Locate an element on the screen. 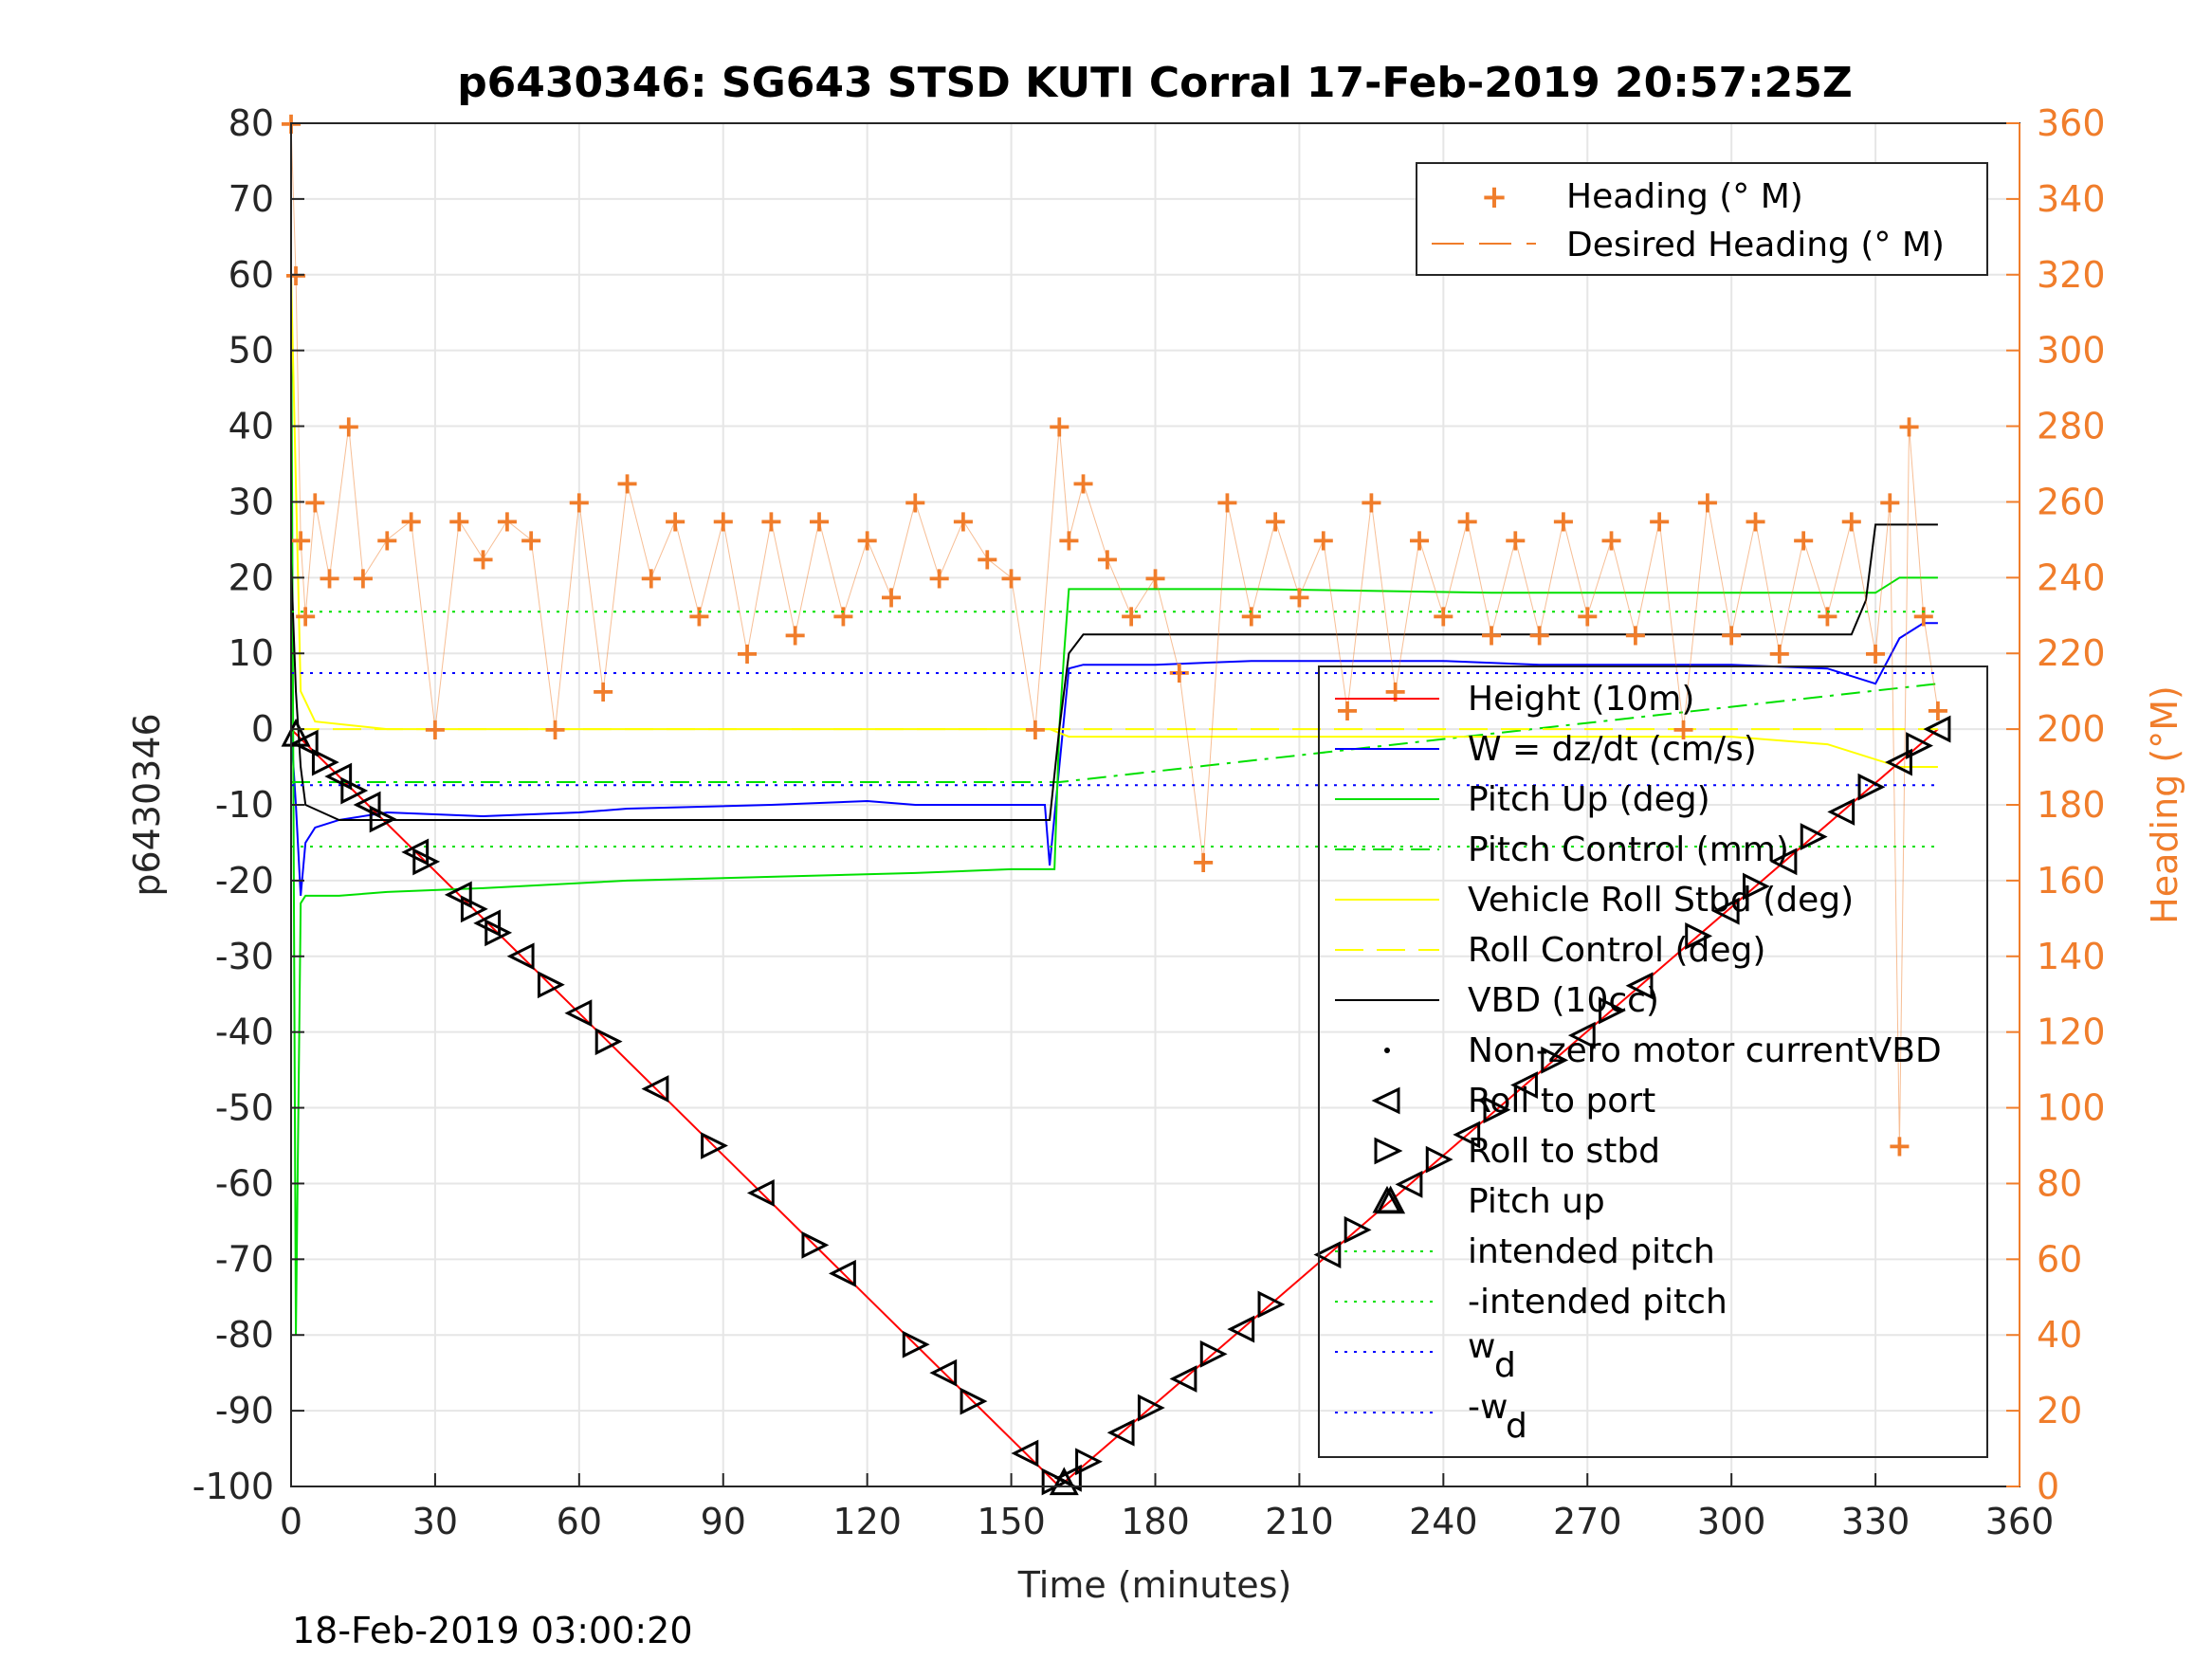  y-tick-label-right: 20 is located at coordinates (2059, 1410).